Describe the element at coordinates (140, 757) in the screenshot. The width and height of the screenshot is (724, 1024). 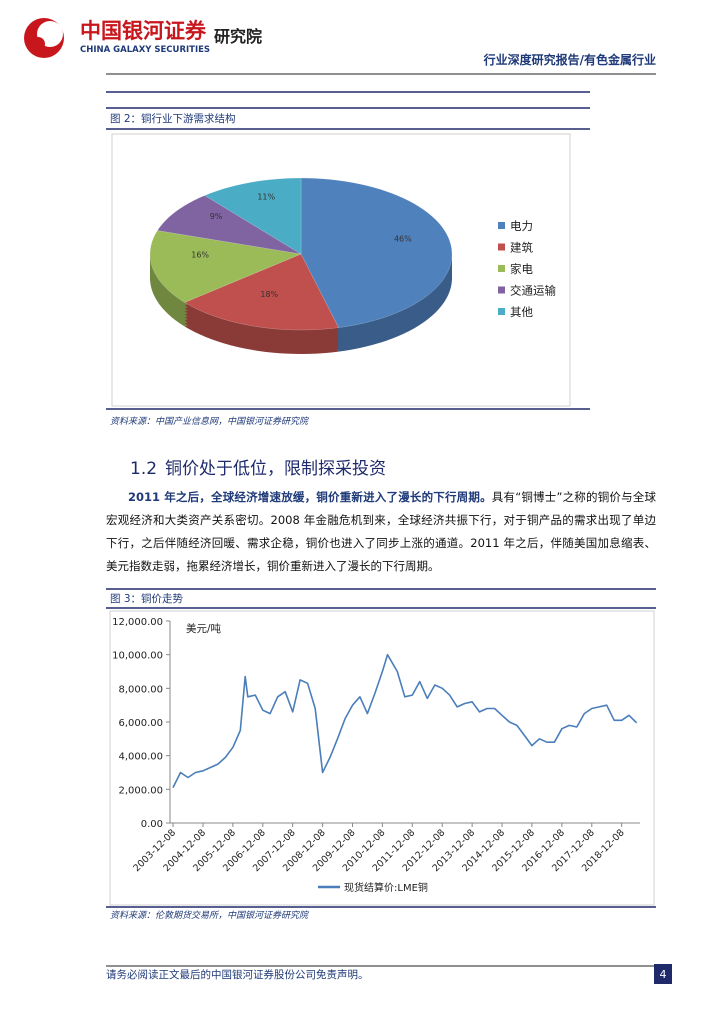
I see `y-tick-label: 4,000.00` at that location.